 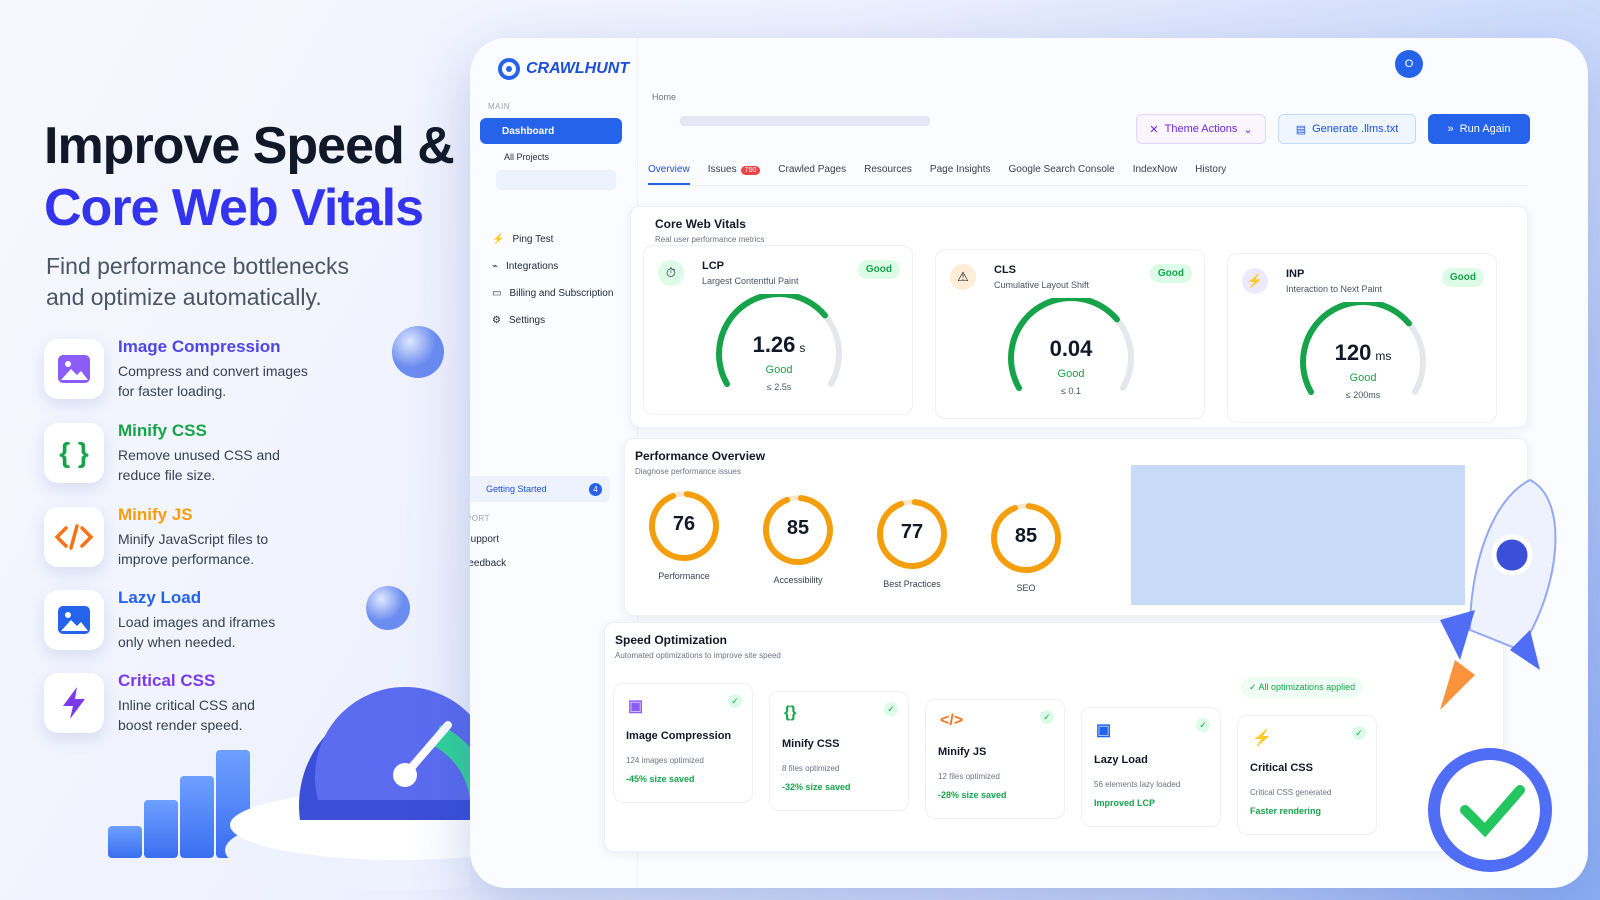 I want to click on tab: Google Search Console, so click(x=1062, y=174).